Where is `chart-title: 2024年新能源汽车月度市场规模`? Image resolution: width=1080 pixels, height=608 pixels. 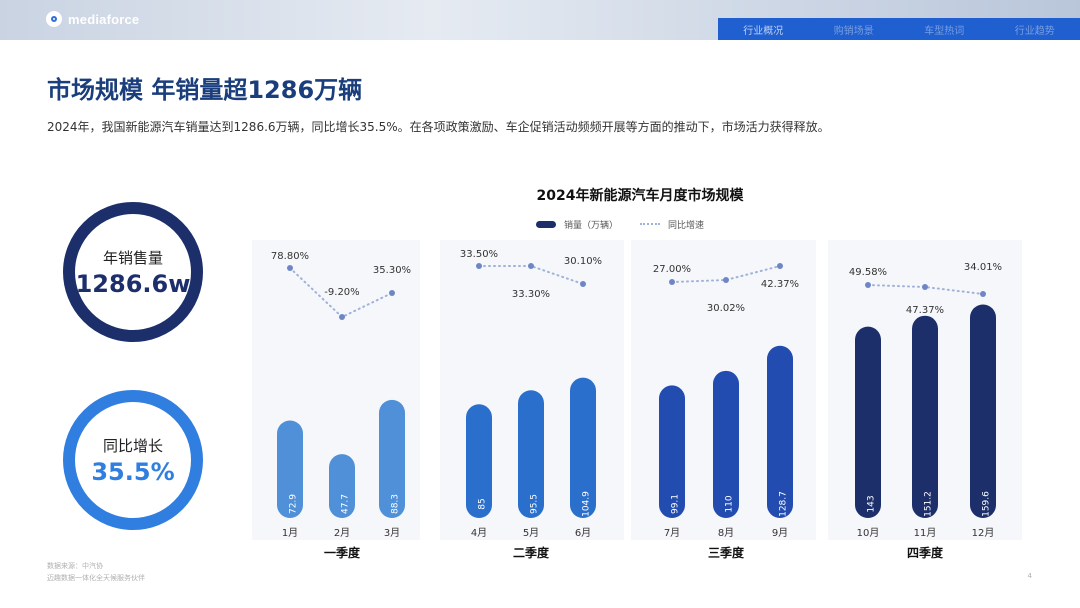
chart-title: 2024年新能源汽车月度市场规模 is located at coordinates (640, 196).